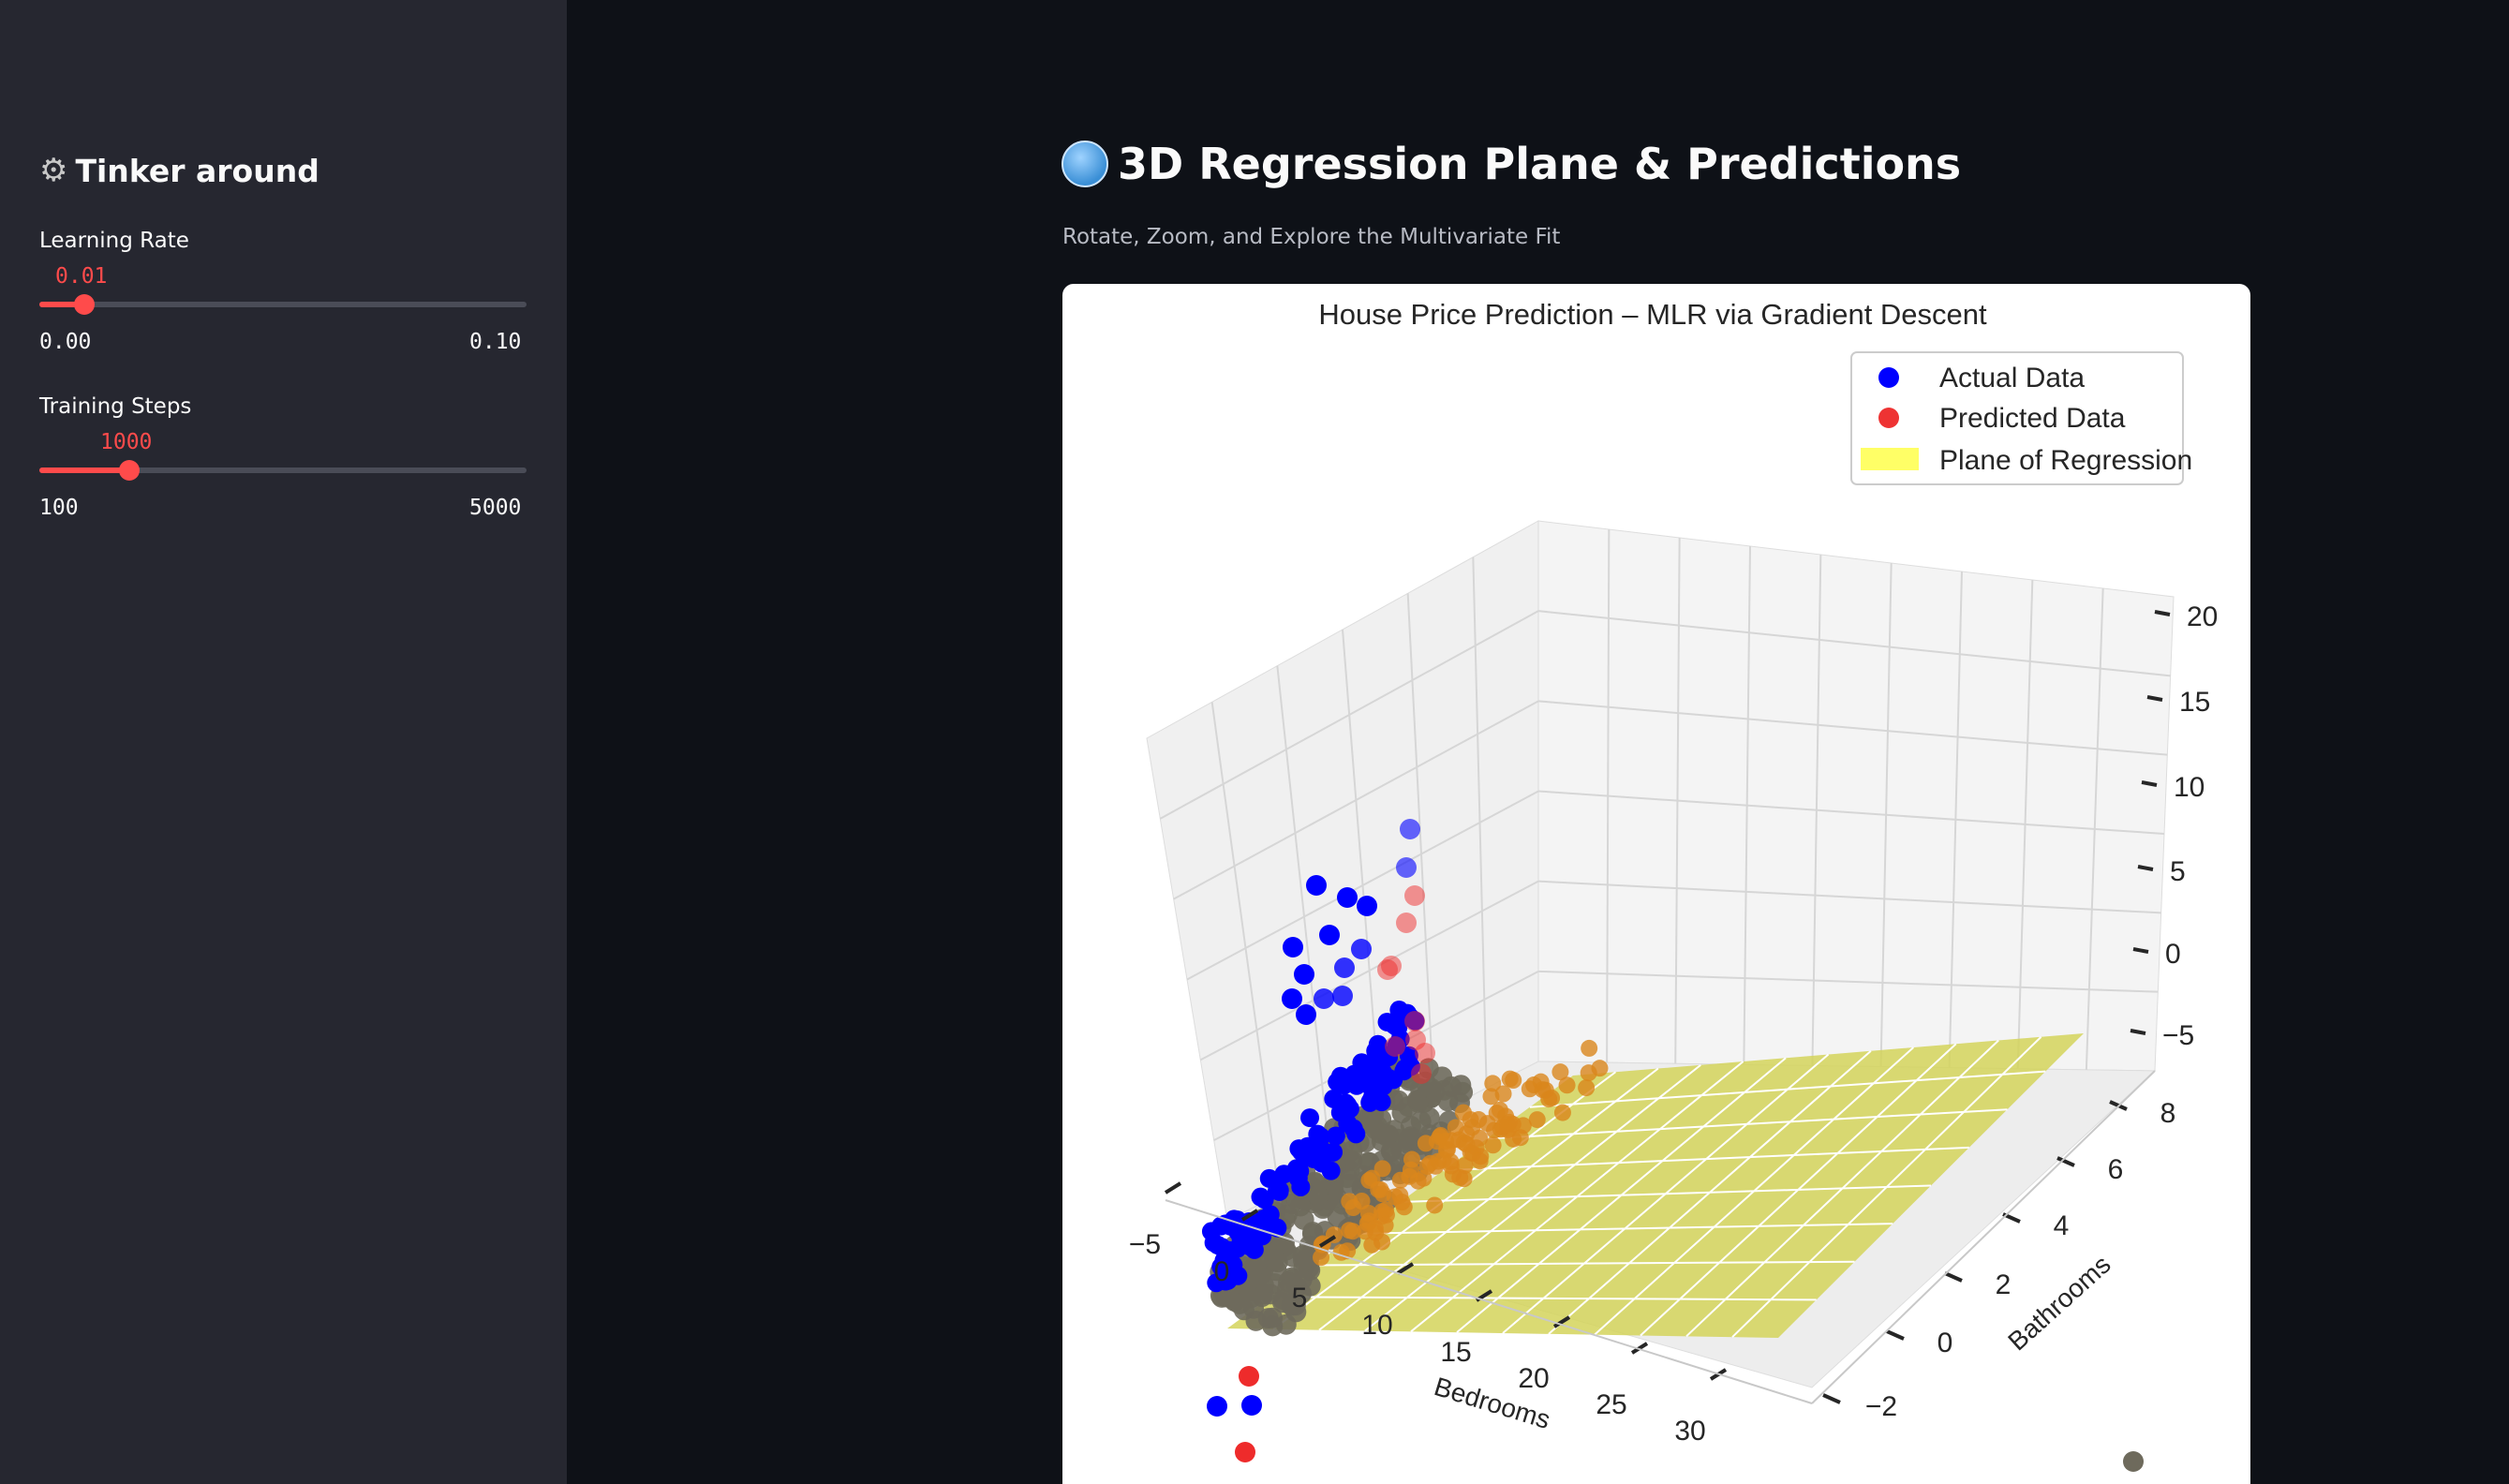  What do you see at coordinates (1881, 1406) in the screenshot?
I see `y-tick-label: −2` at bounding box center [1881, 1406].